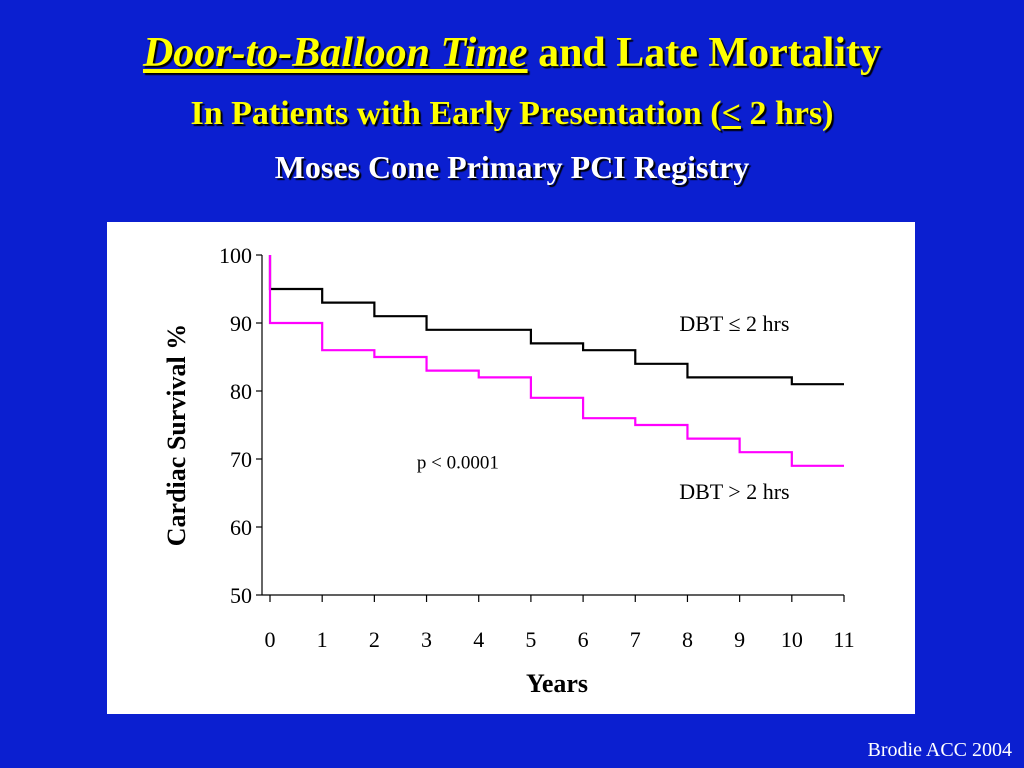 The height and width of the screenshot is (768, 1024). I want to click on y-tick-label: 70, so click(241, 459).